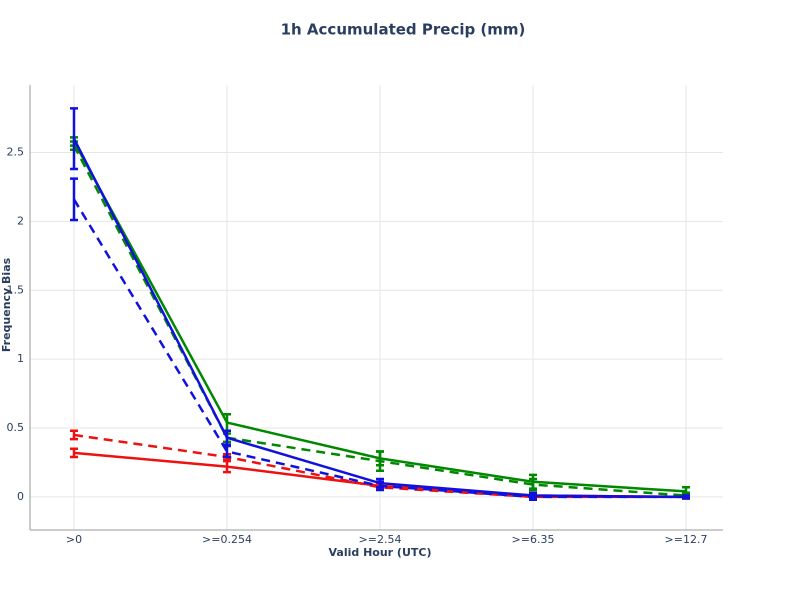 The image size is (792, 612). What do you see at coordinates (16, 427) in the screenshot?
I see `y-tick-label: 0.5` at bounding box center [16, 427].